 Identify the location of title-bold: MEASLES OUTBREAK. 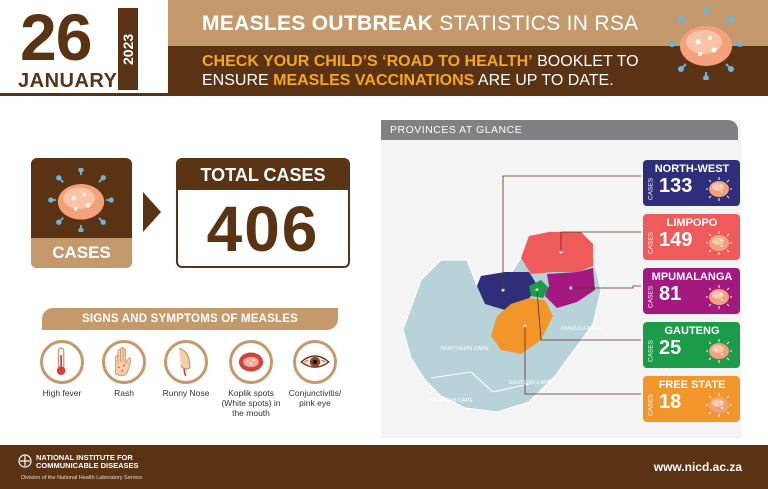
(318, 23).